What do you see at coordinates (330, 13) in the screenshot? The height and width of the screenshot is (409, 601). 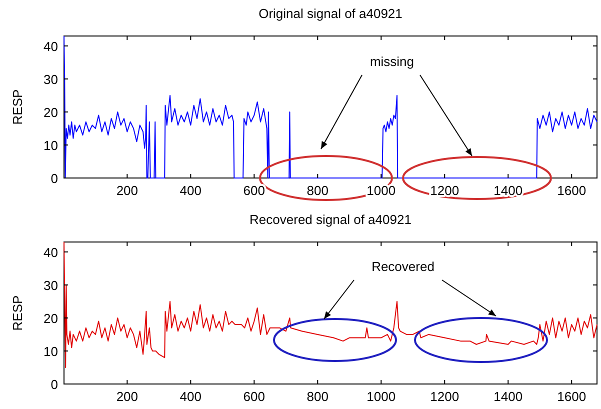 I see `chart-title: Original signal of a40921` at bounding box center [330, 13].